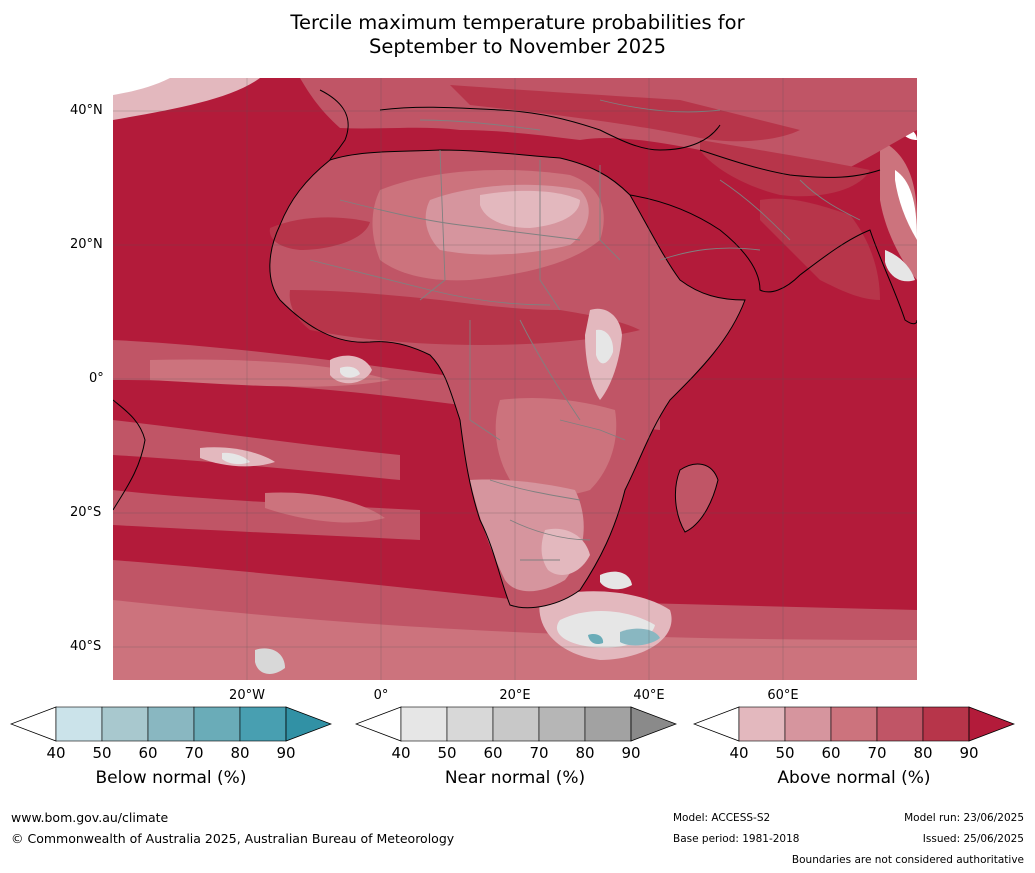  What do you see at coordinates (381, 695) in the screenshot?
I see `lon-label-0: 0°` at bounding box center [381, 695].